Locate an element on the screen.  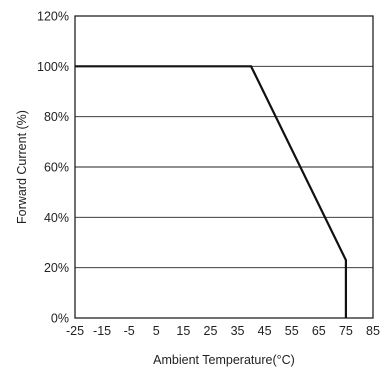
x-tick-label: 65 is located at coordinates (319, 331).